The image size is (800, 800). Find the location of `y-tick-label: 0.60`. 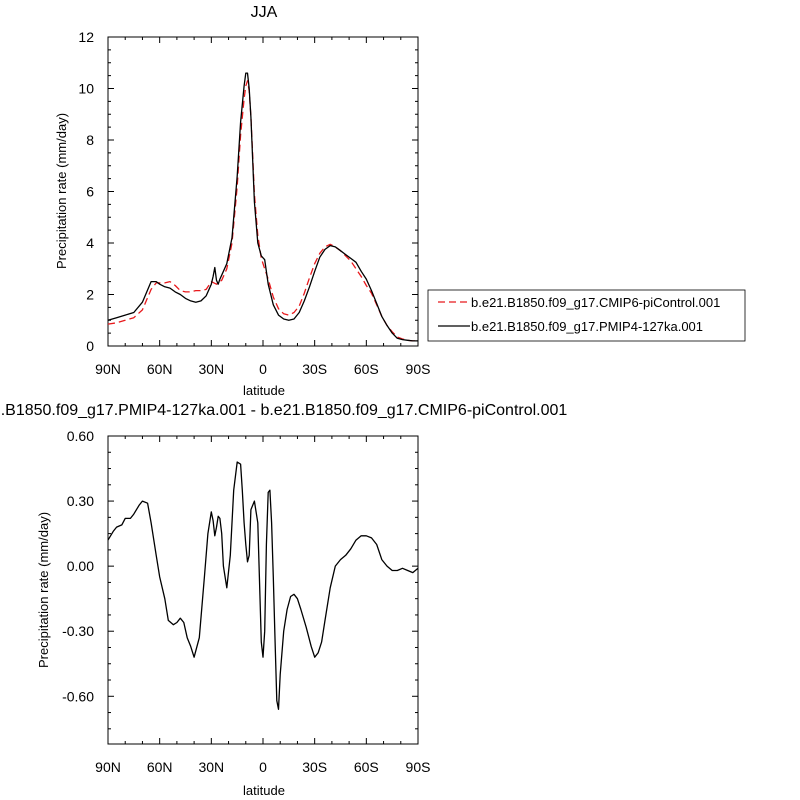

y-tick-label: 0.60 is located at coordinates (80, 436).